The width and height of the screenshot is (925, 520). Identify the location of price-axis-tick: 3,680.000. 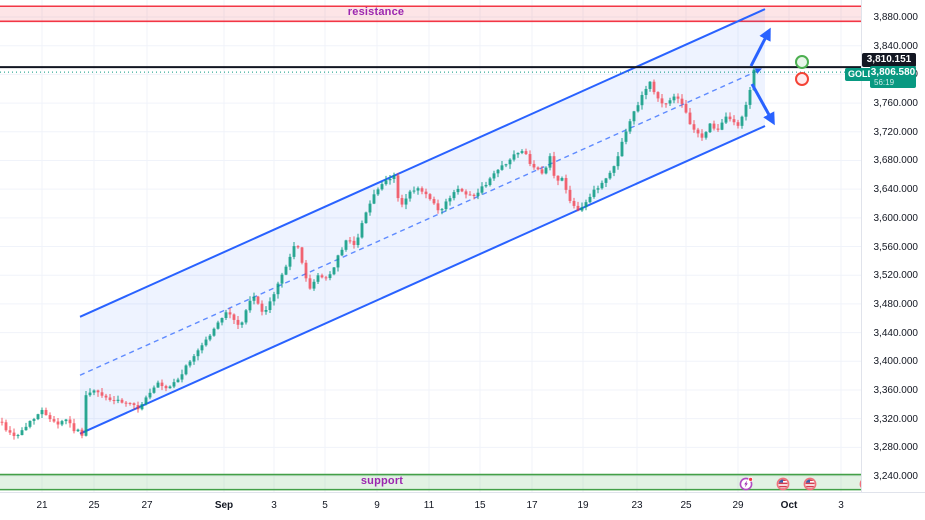
(896, 161).